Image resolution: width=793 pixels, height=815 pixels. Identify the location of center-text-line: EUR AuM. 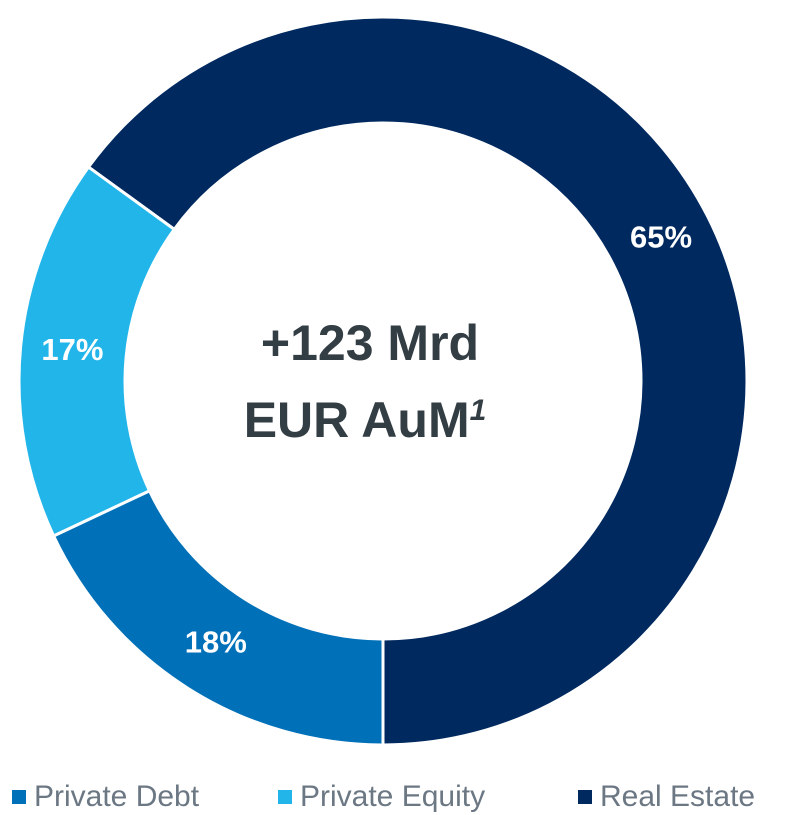
(357, 420).